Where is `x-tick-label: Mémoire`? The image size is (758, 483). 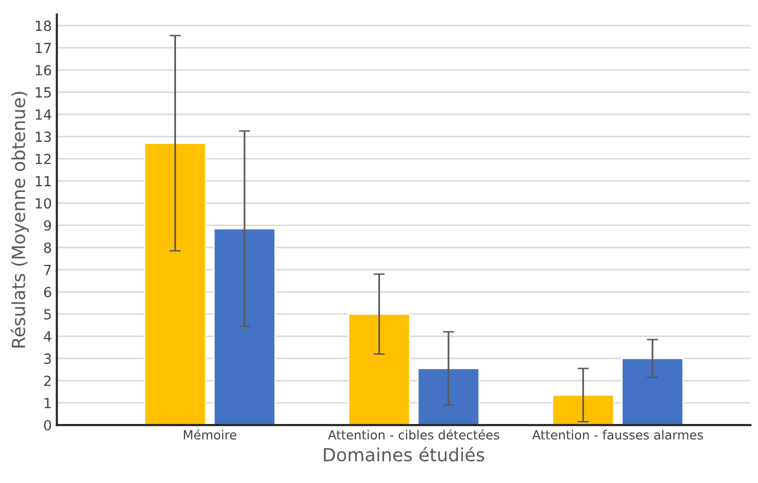
x-tick-label: Mémoire is located at coordinates (210, 434).